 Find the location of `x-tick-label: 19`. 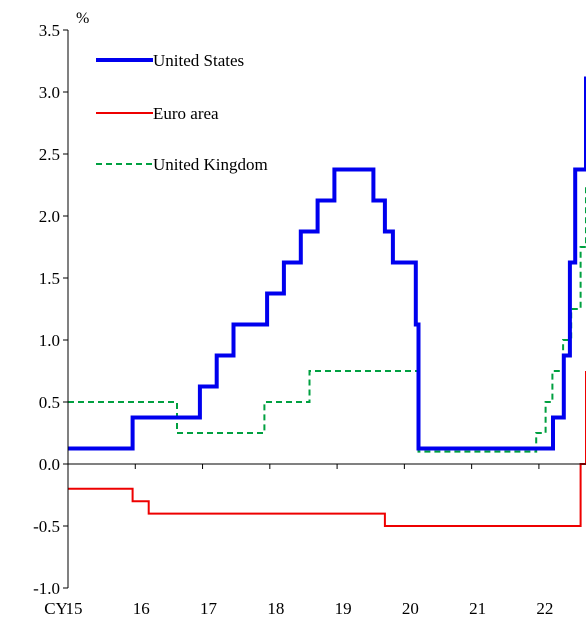

x-tick-label: 19 is located at coordinates (343, 608).